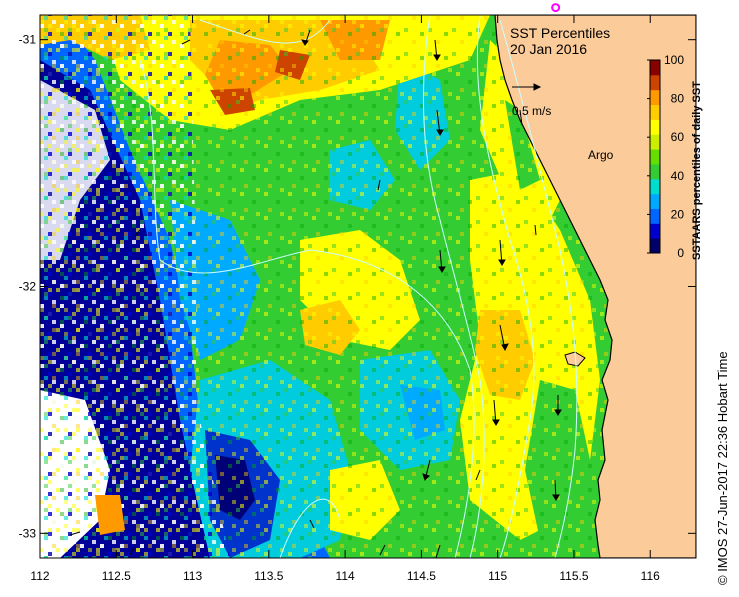 This screenshot has height=597, width=739. I want to click on colorbar: 0 20 40 60 80 100, so click(665, 156).